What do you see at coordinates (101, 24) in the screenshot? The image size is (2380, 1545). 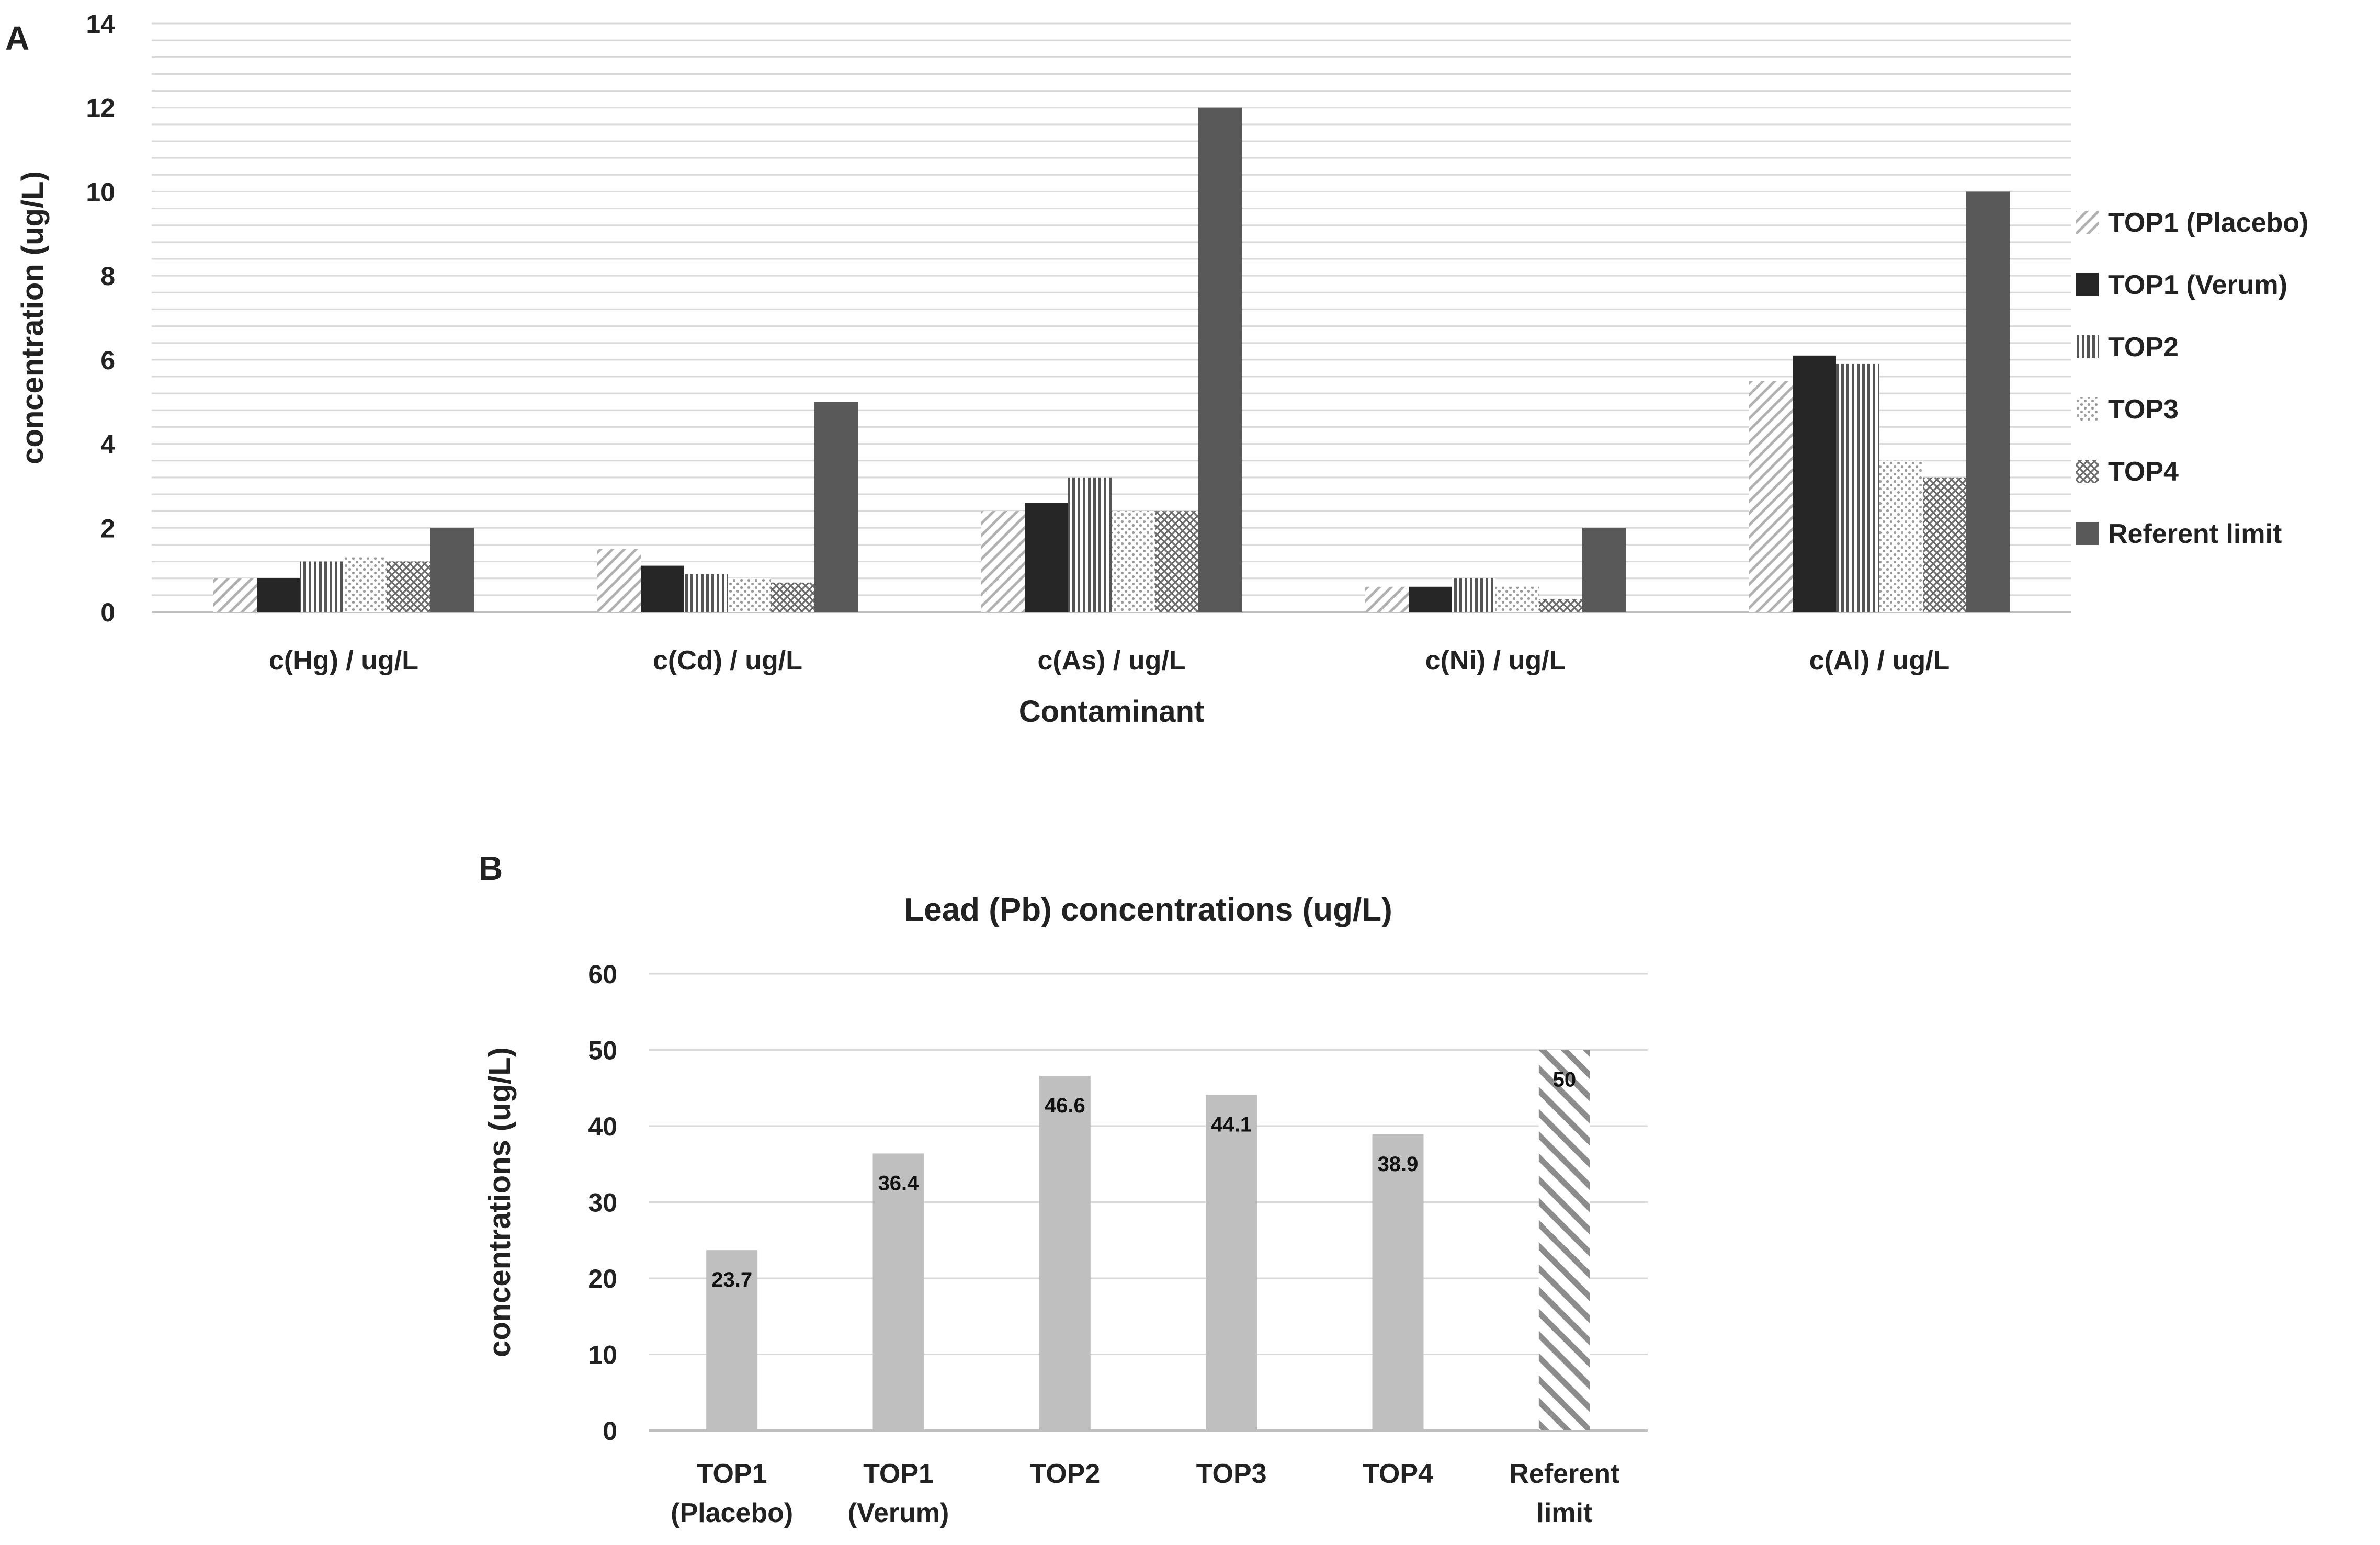 I see `y-tick-label: 14` at bounding box center [101, 24].